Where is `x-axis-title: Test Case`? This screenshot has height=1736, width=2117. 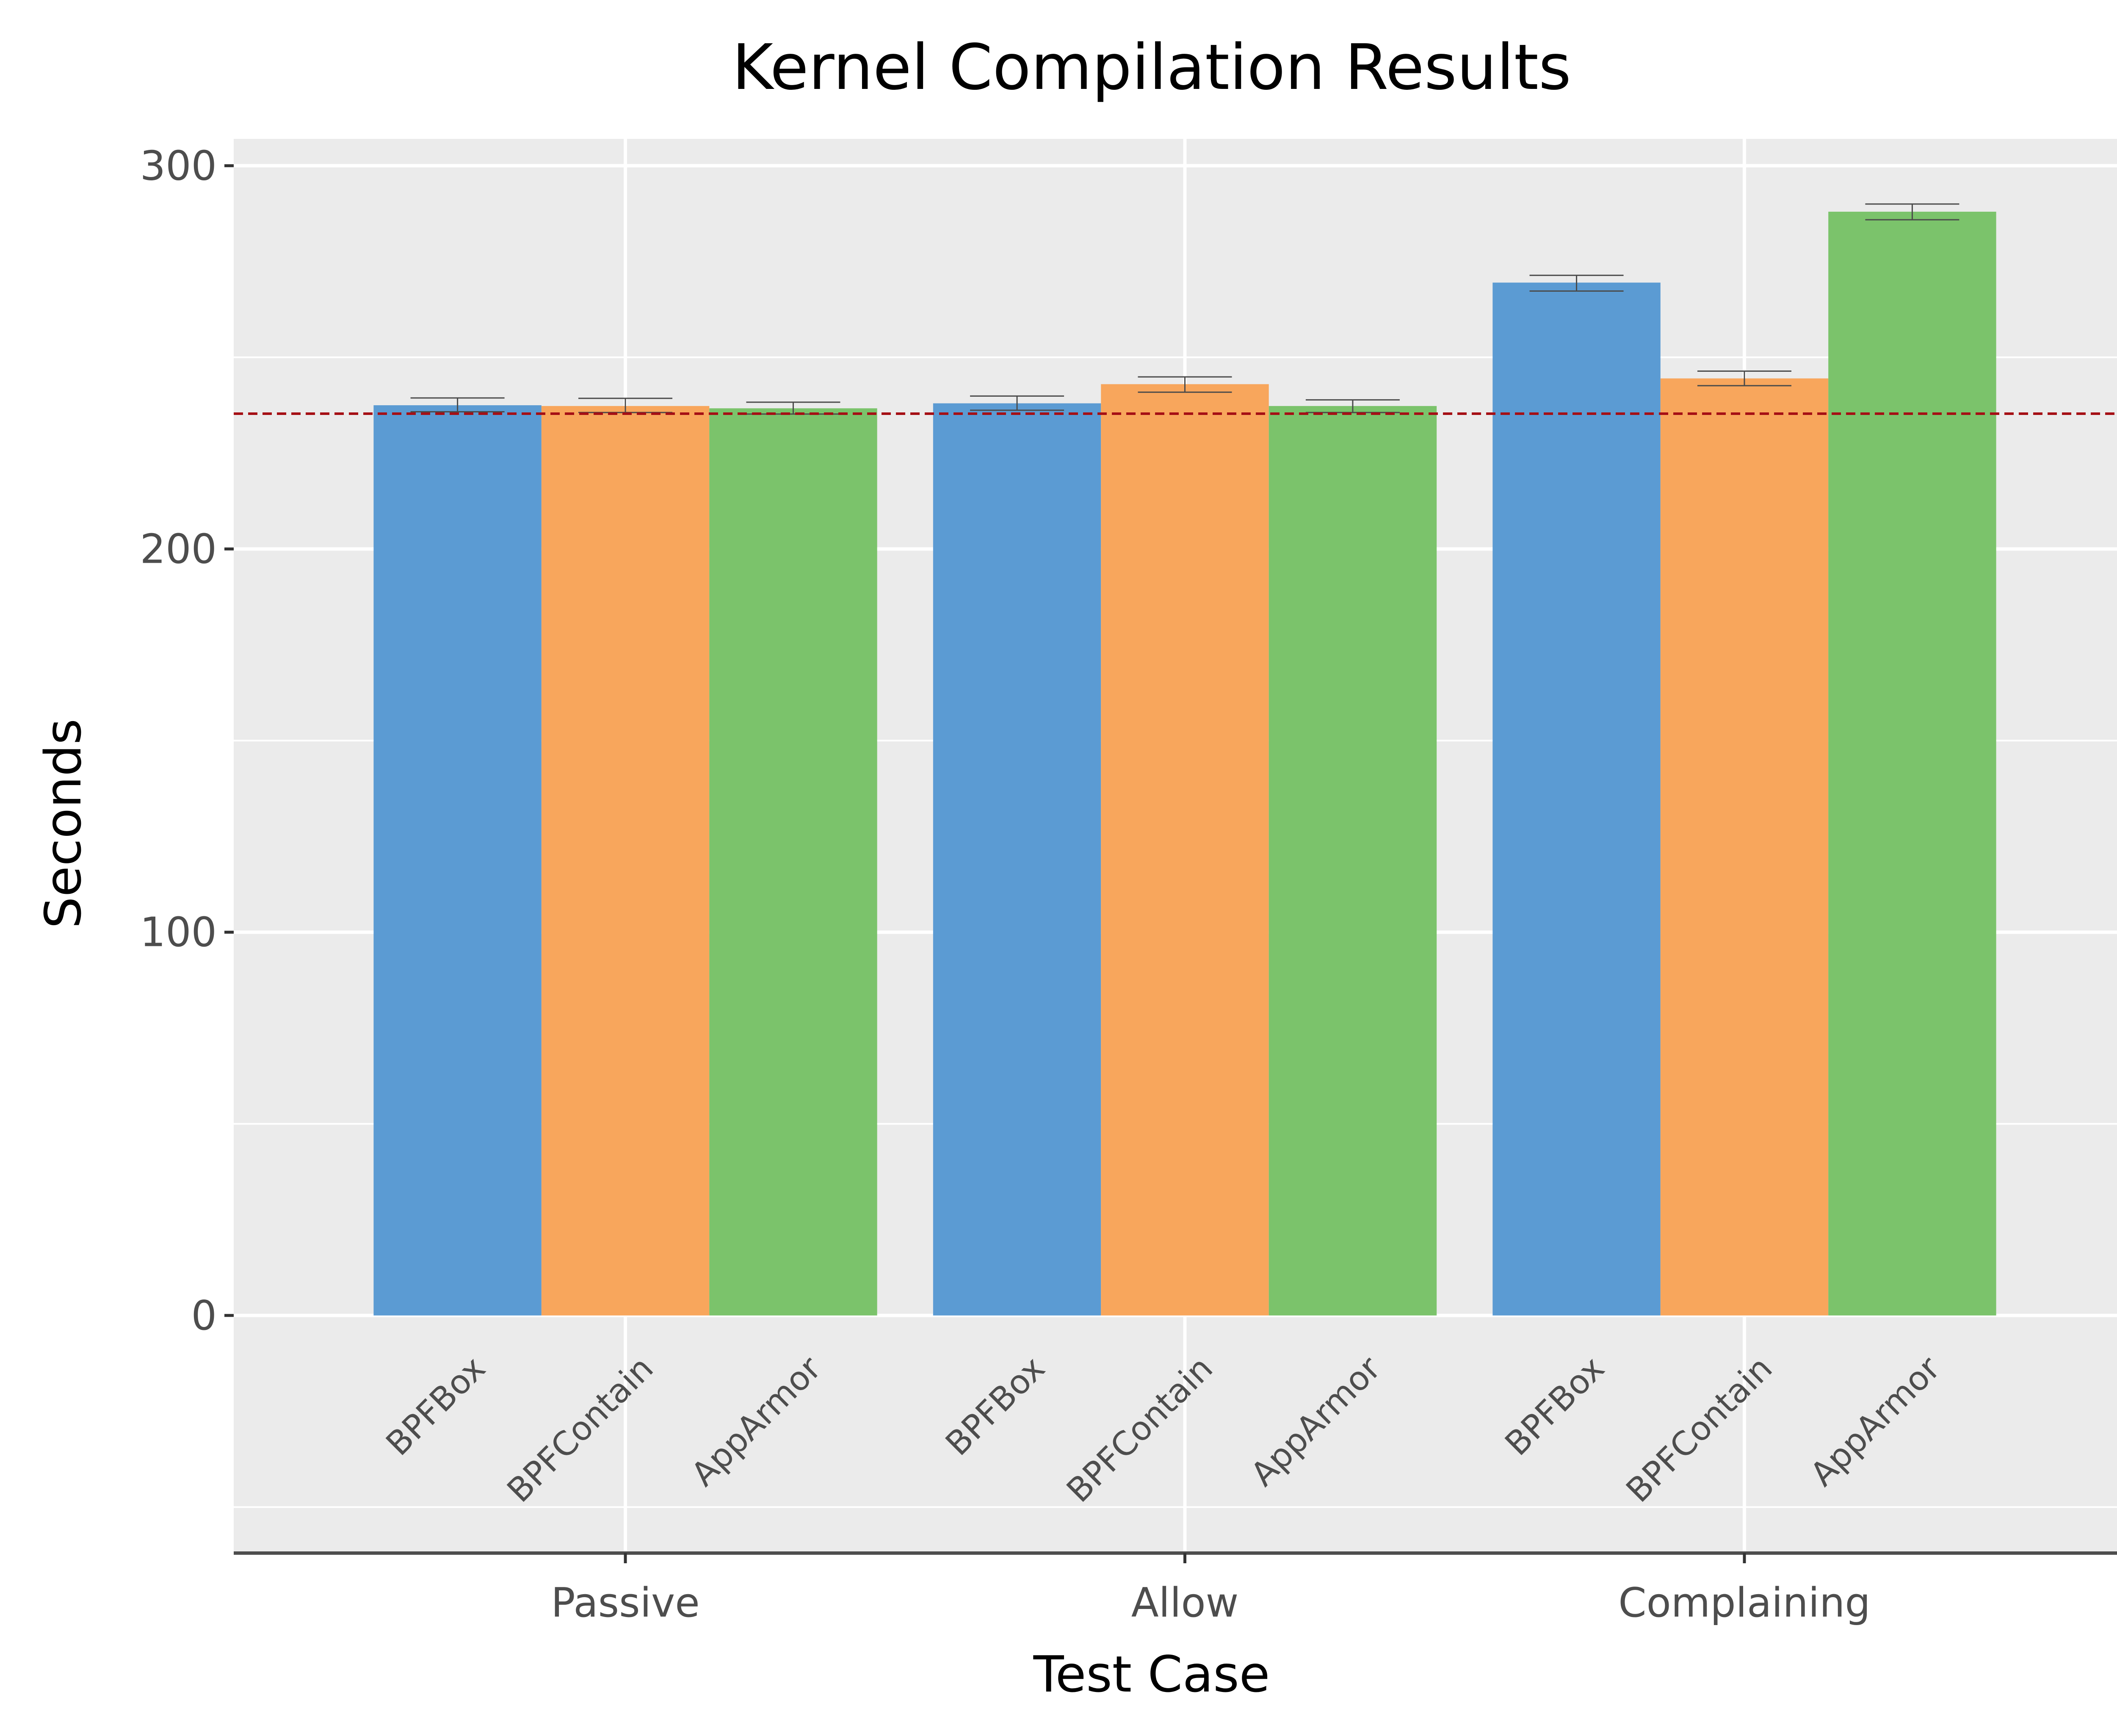
x-axis-title: Test Case is located at coordinates (1151, 1674).